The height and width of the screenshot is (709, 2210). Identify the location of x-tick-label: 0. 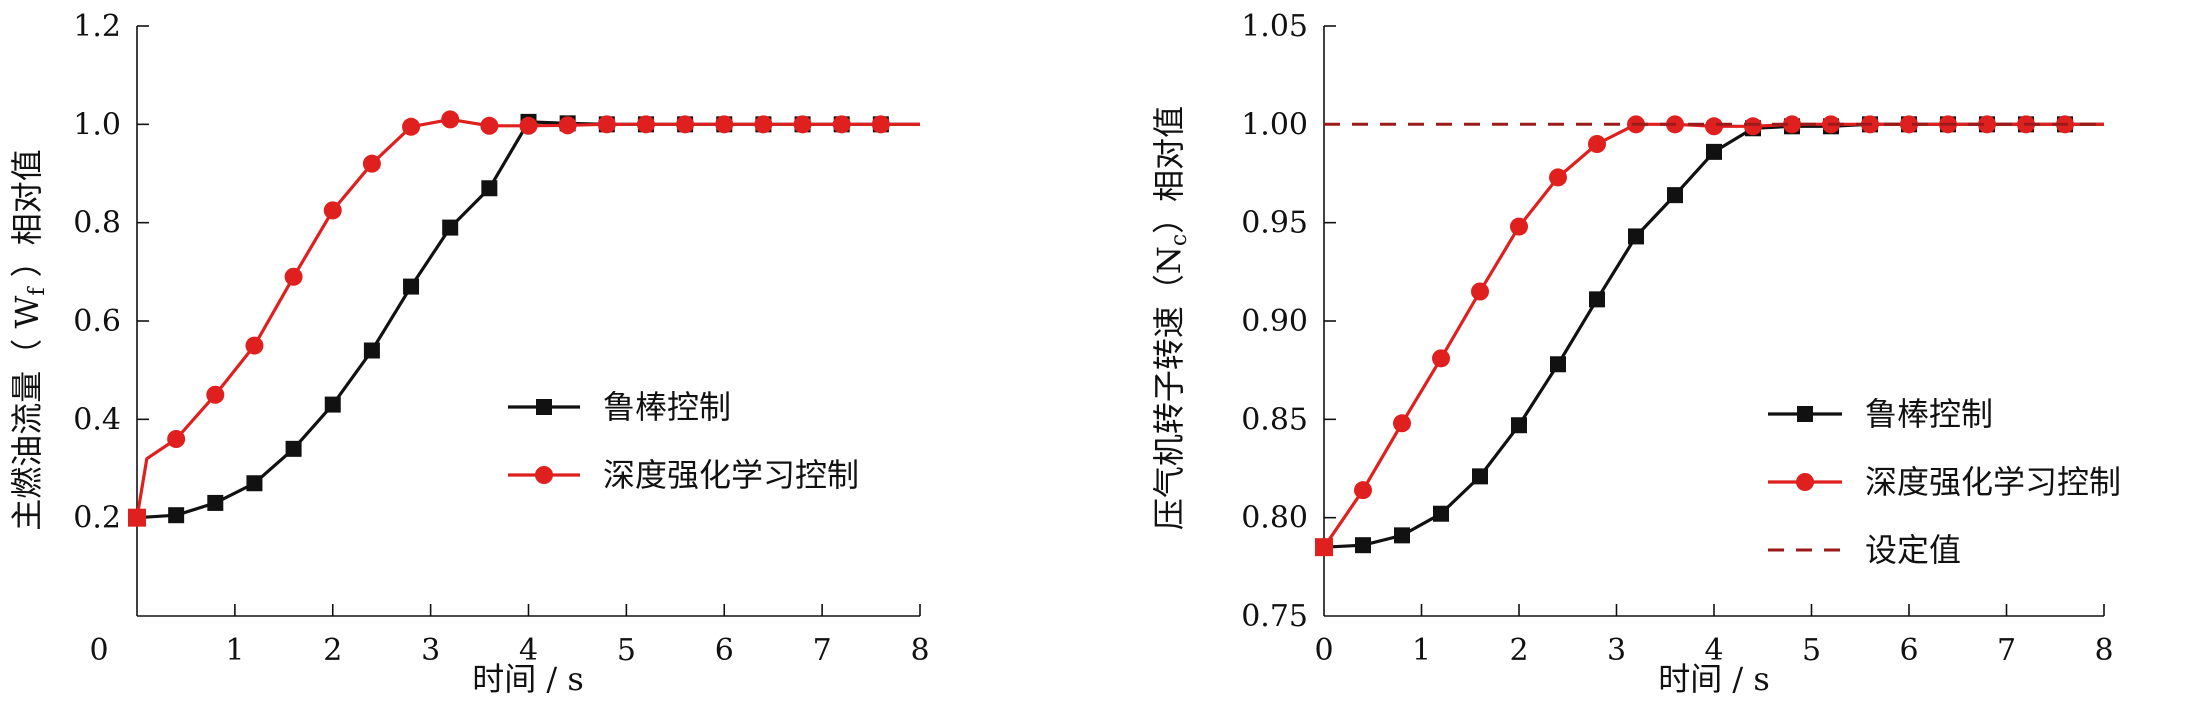
(1323, 650).